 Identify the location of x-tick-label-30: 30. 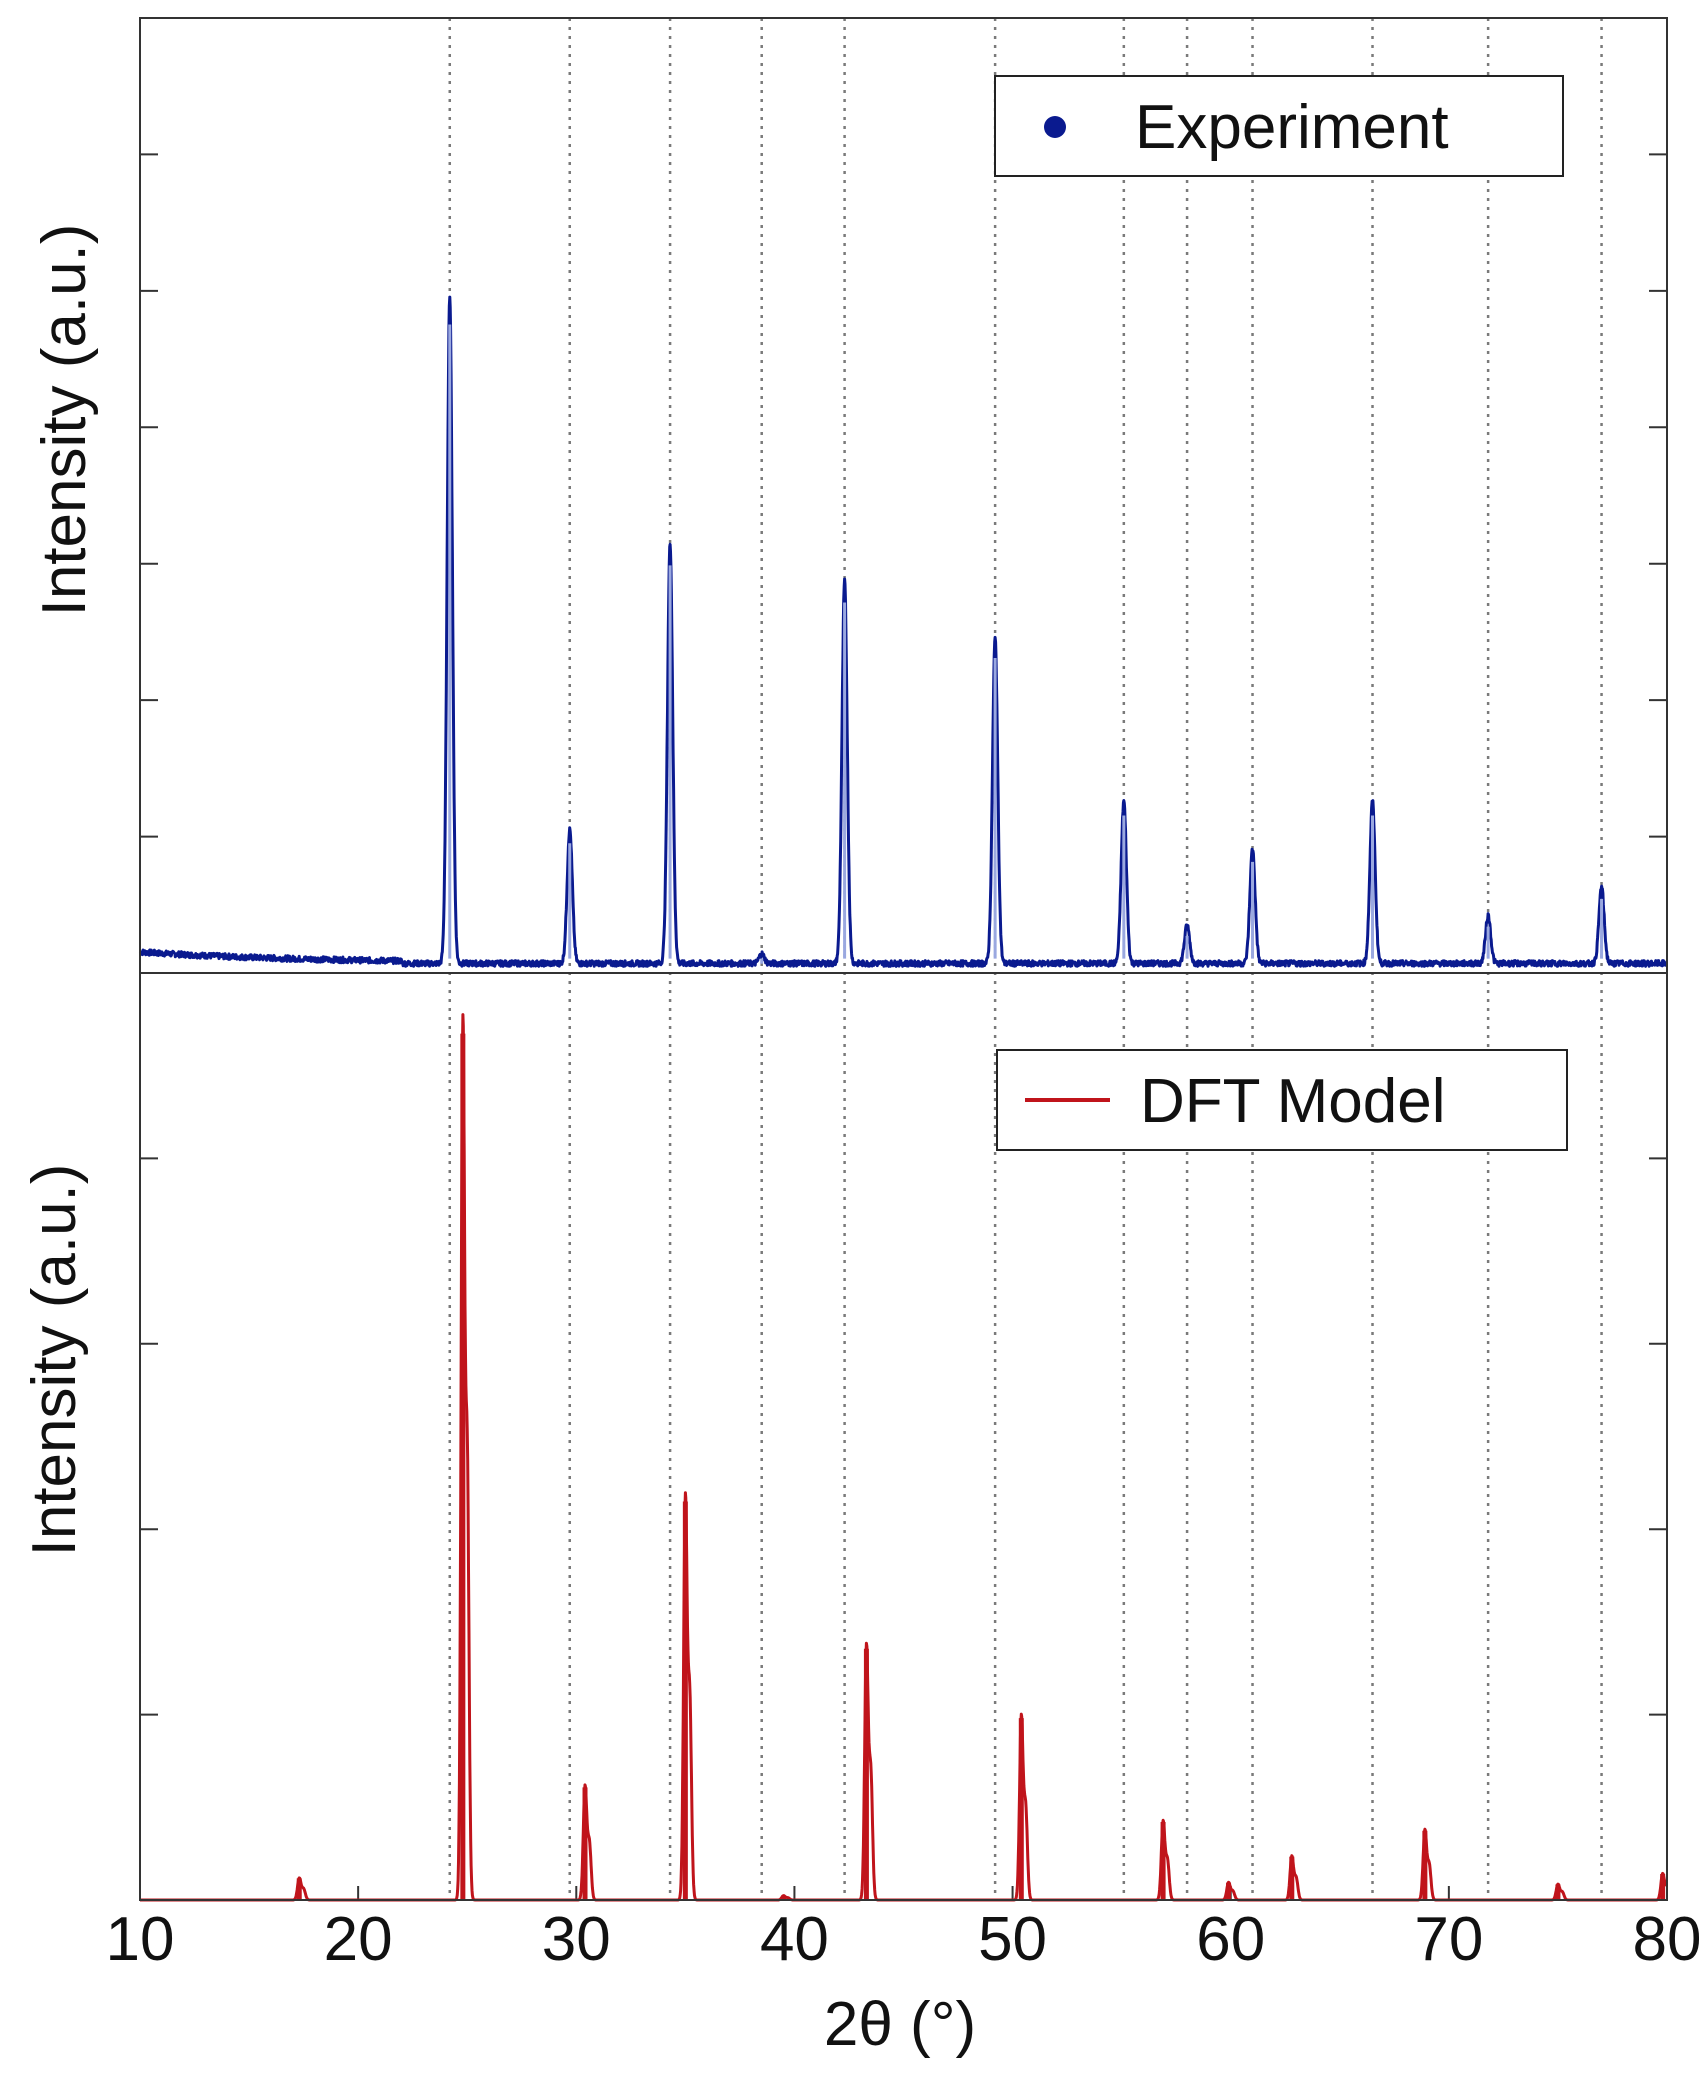
(576, 1939).